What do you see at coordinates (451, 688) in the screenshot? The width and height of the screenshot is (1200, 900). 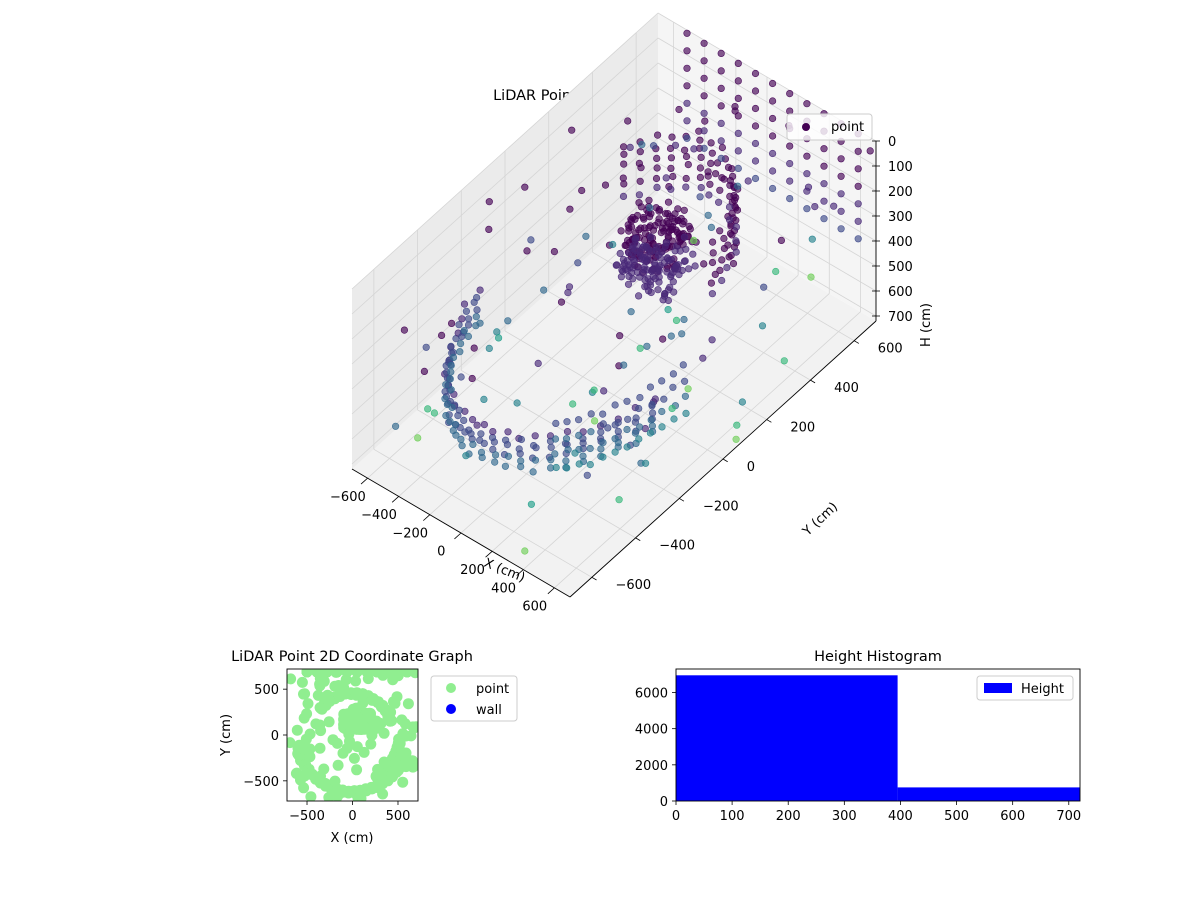 I see `chart-2d-legend-marker-point` at bounding box center [451, 688].